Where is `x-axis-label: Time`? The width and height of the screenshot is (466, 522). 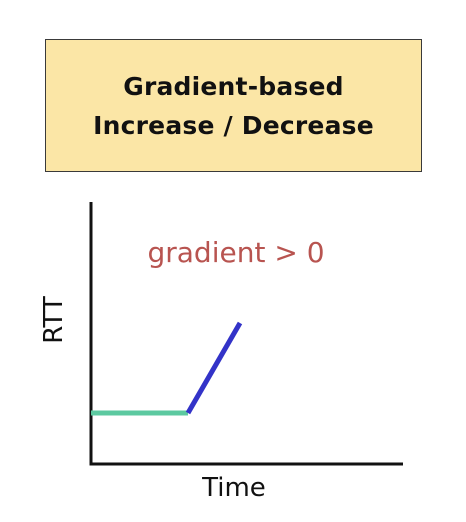
x-axis-label: Time is located at coordinates (233, 488).